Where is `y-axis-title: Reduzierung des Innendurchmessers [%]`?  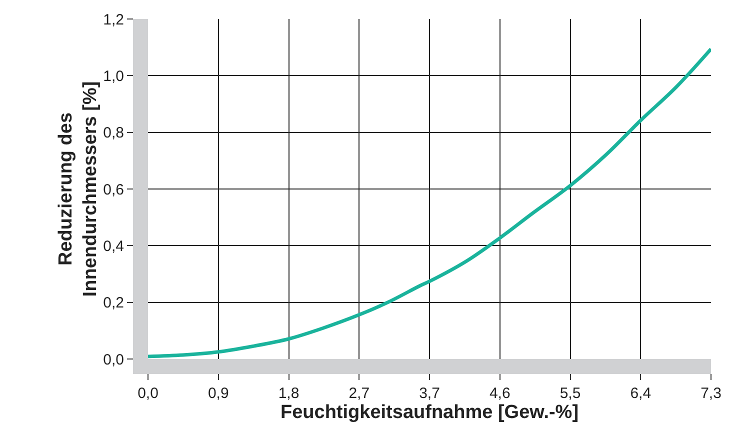 y-axis-title: Reduzierung des Innendurchmessers [%] is located at coordinates (78, 189).